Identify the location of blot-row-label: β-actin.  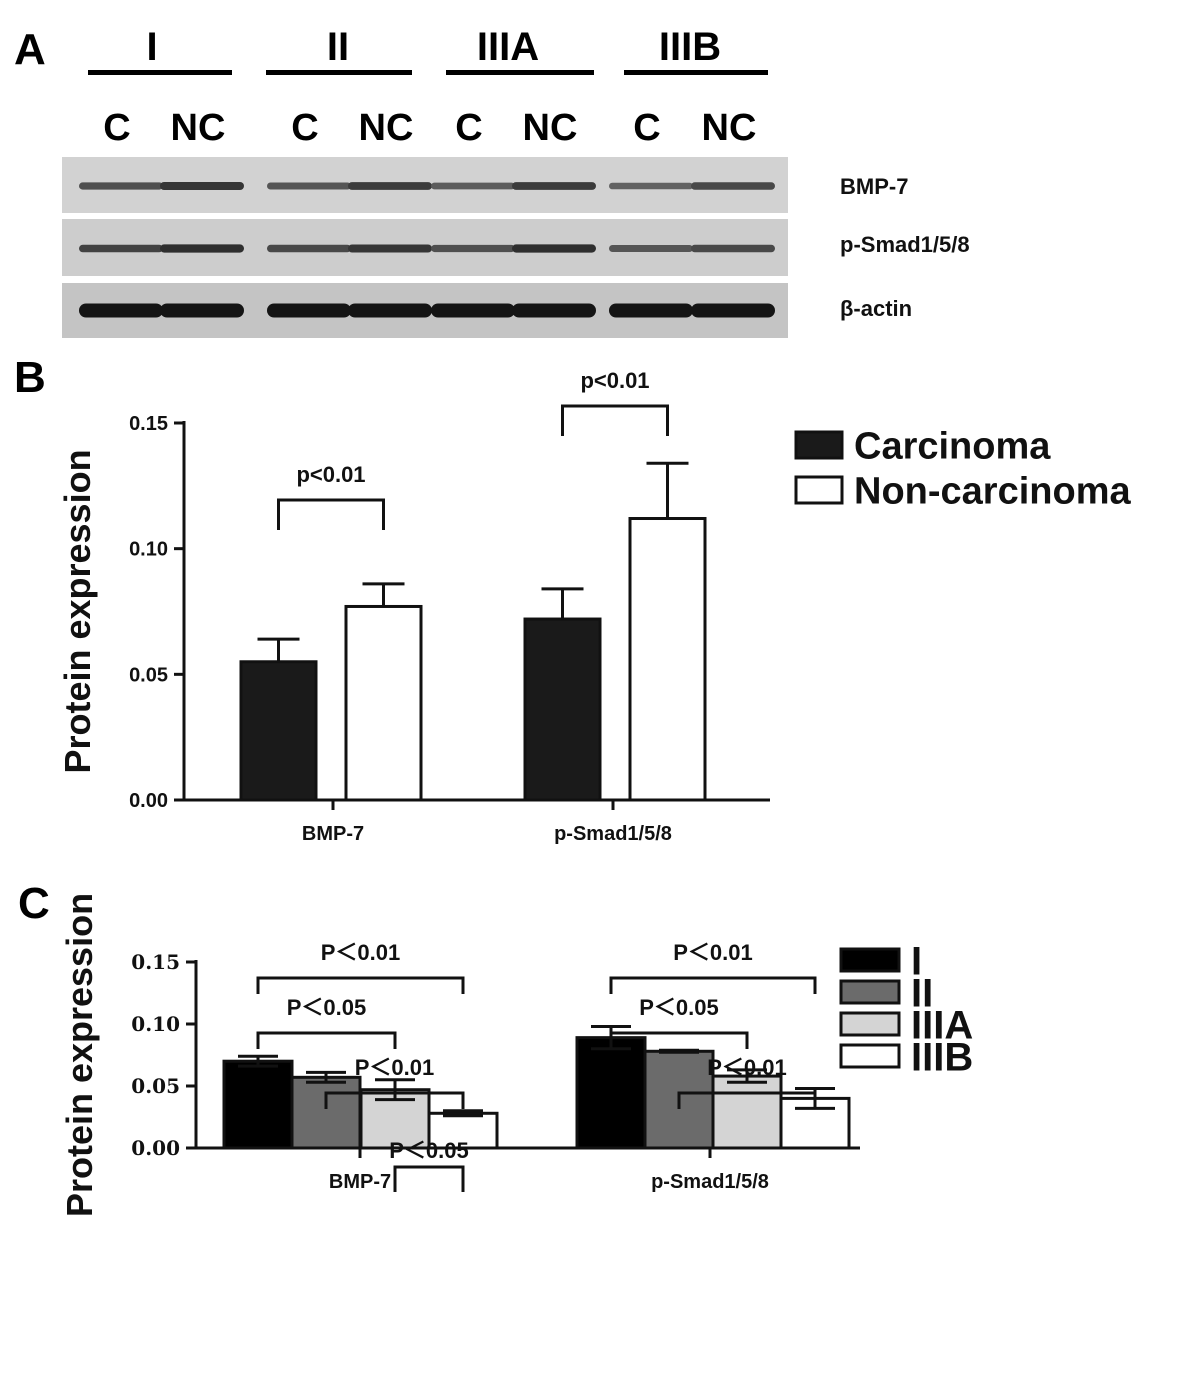
(876, 308).